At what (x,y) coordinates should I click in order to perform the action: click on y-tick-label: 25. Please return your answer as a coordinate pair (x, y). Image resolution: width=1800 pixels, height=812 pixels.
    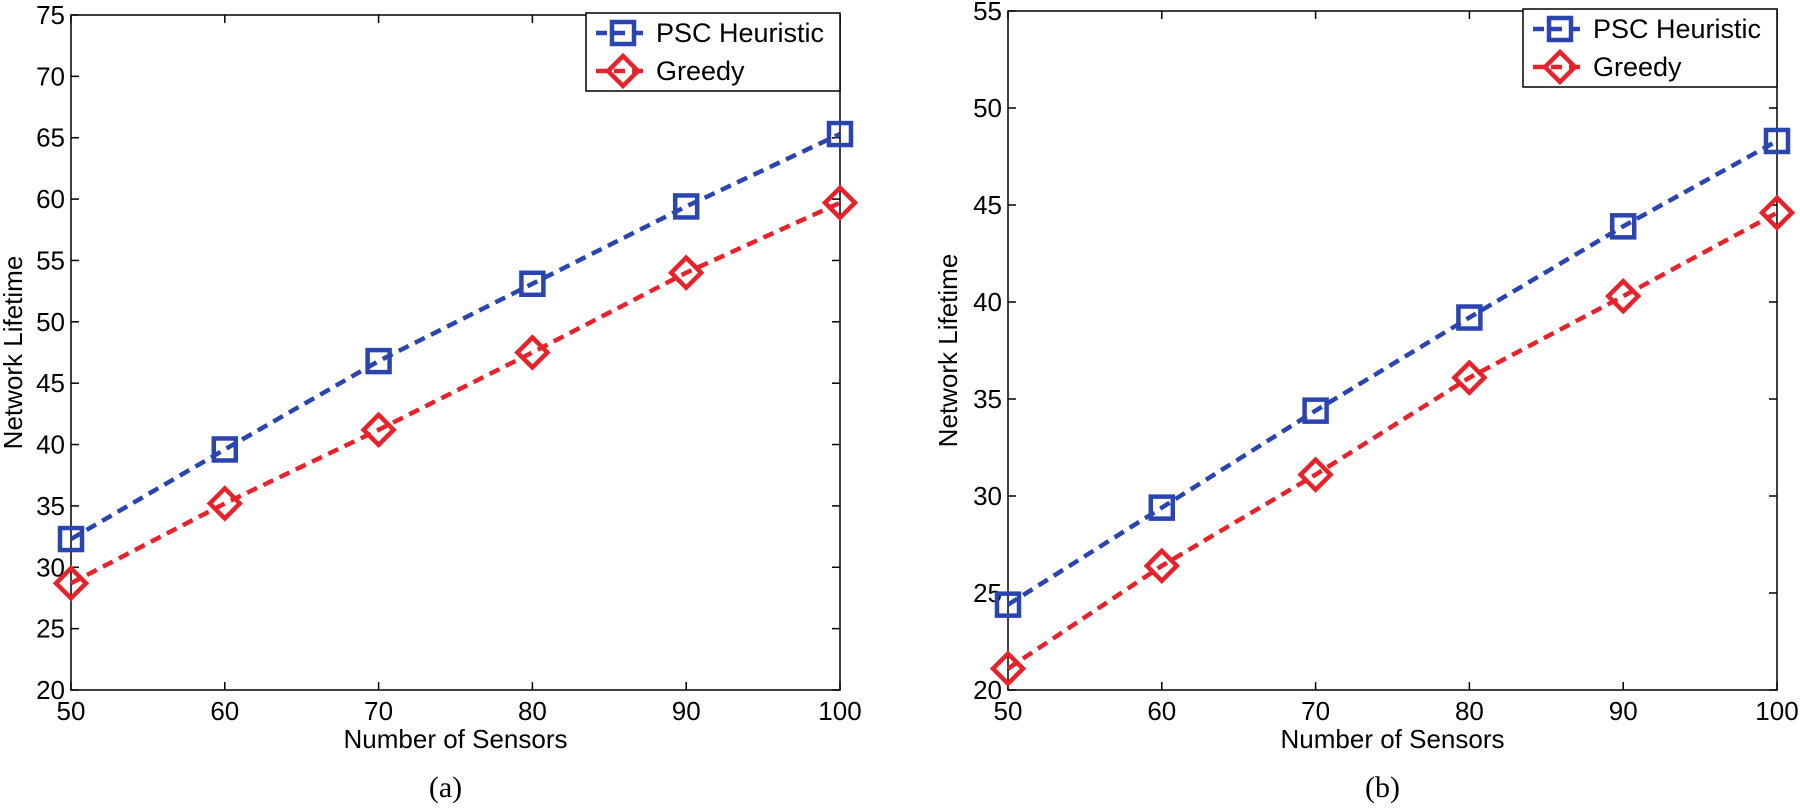
    Looking at the image, I should click on (50, 629).